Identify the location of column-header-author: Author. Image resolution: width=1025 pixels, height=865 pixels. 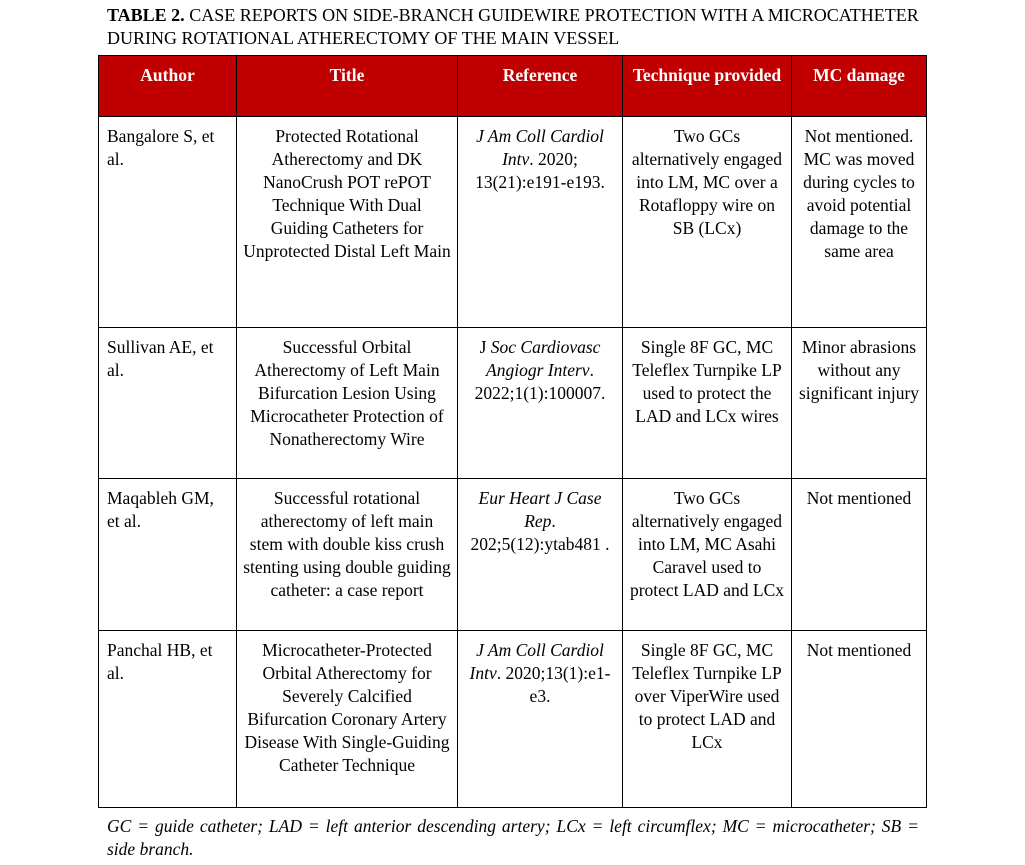
(167, 86).